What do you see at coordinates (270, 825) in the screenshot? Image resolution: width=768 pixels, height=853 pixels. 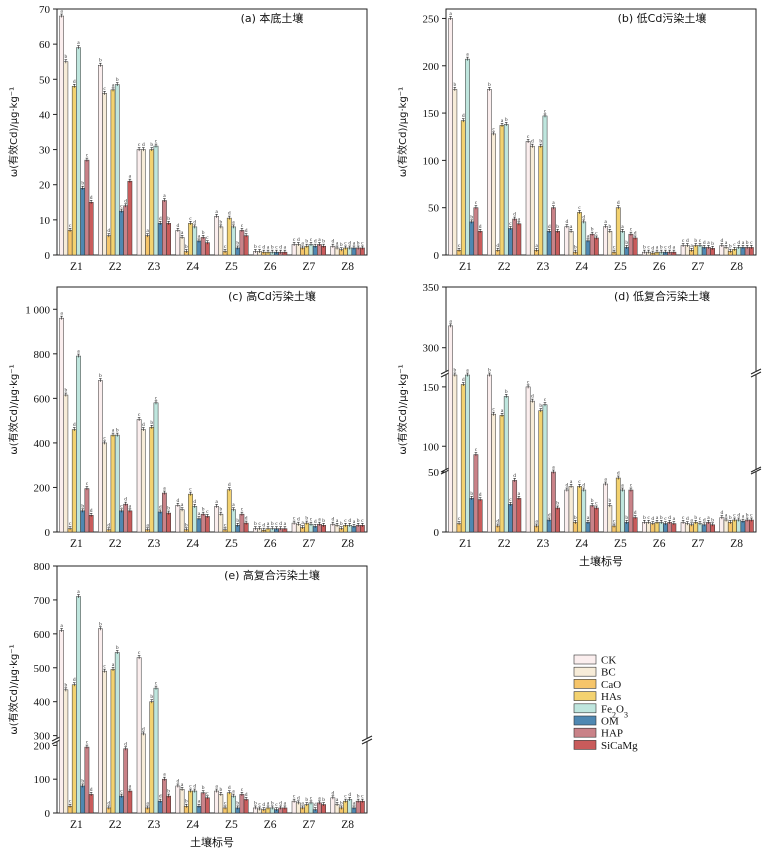 I see `x-tick-label: Z6` at bounding box center [270, 825].